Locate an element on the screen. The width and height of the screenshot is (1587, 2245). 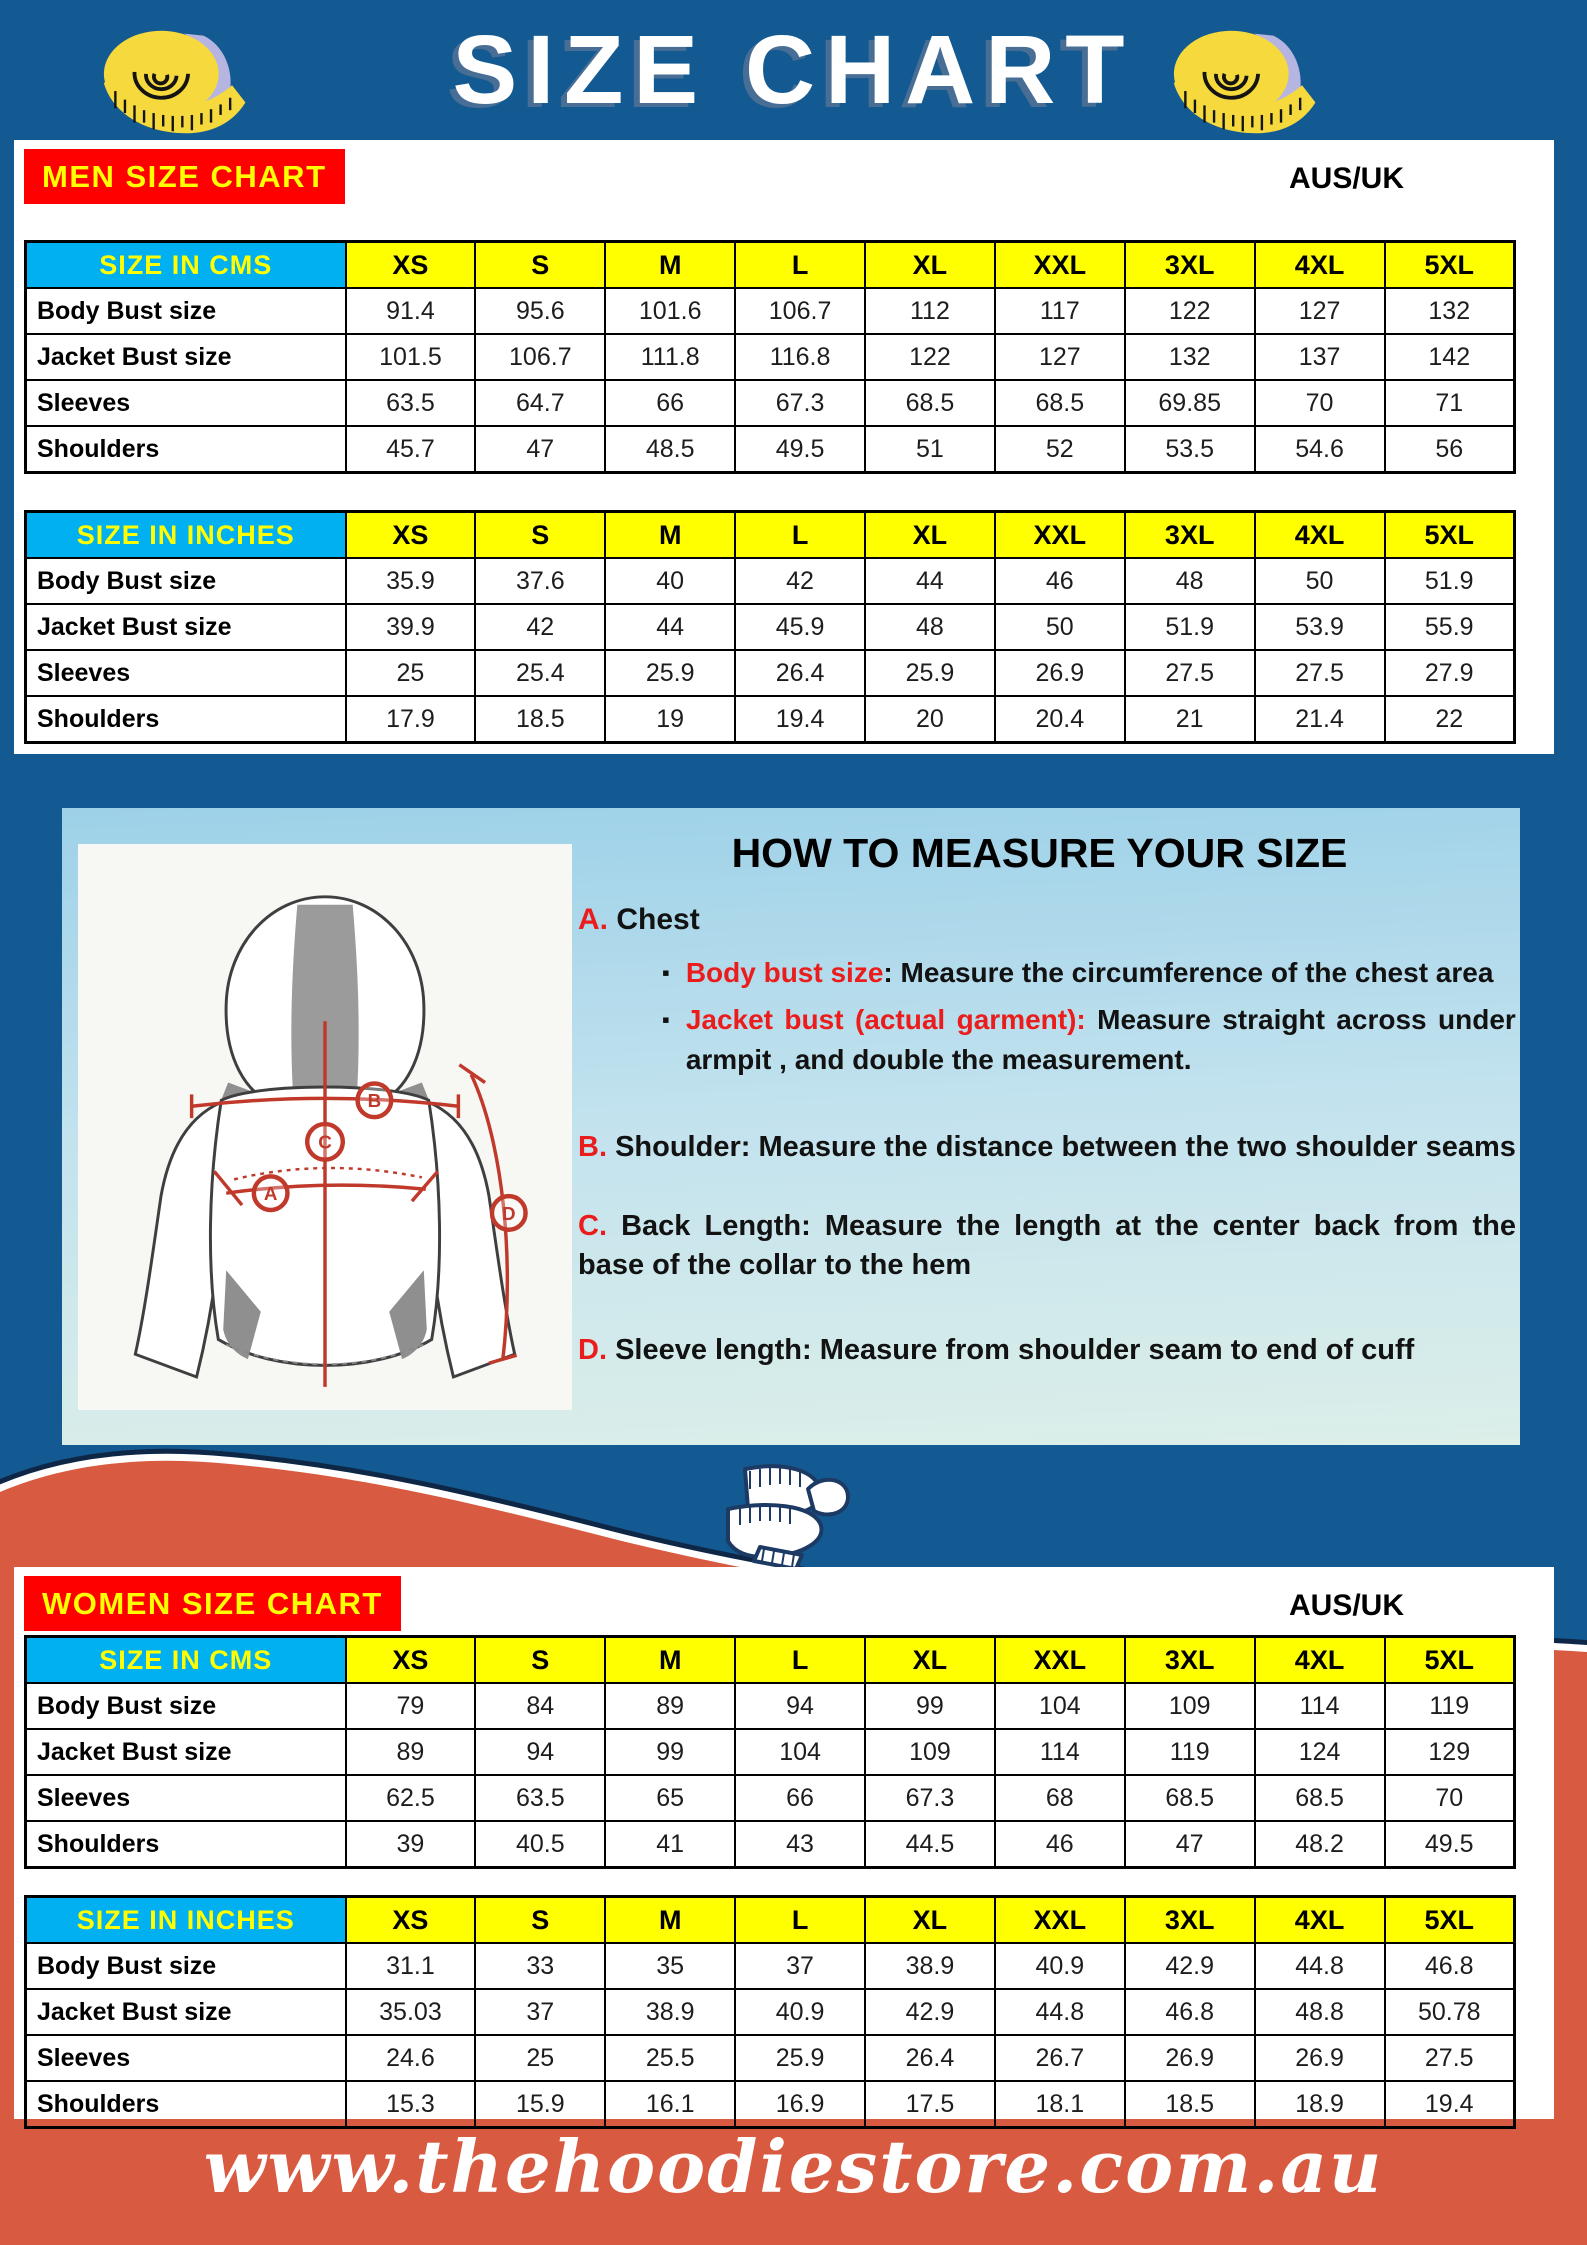
row-label: Jacket Bust size is located at coordinates (185, 1752).